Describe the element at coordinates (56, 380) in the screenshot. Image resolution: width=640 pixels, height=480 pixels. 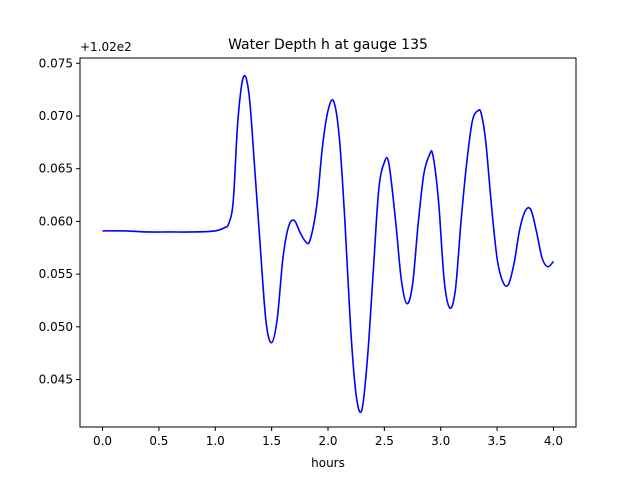
I see `y-tick-label: 0.045` at that location.